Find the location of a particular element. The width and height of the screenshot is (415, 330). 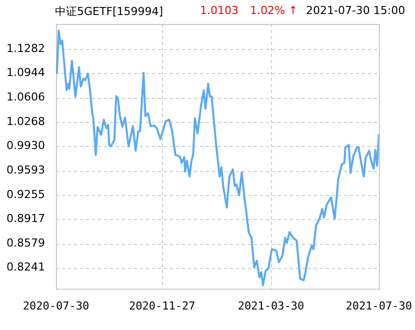

text: 1.0103 is located at coordinates (219, 10).